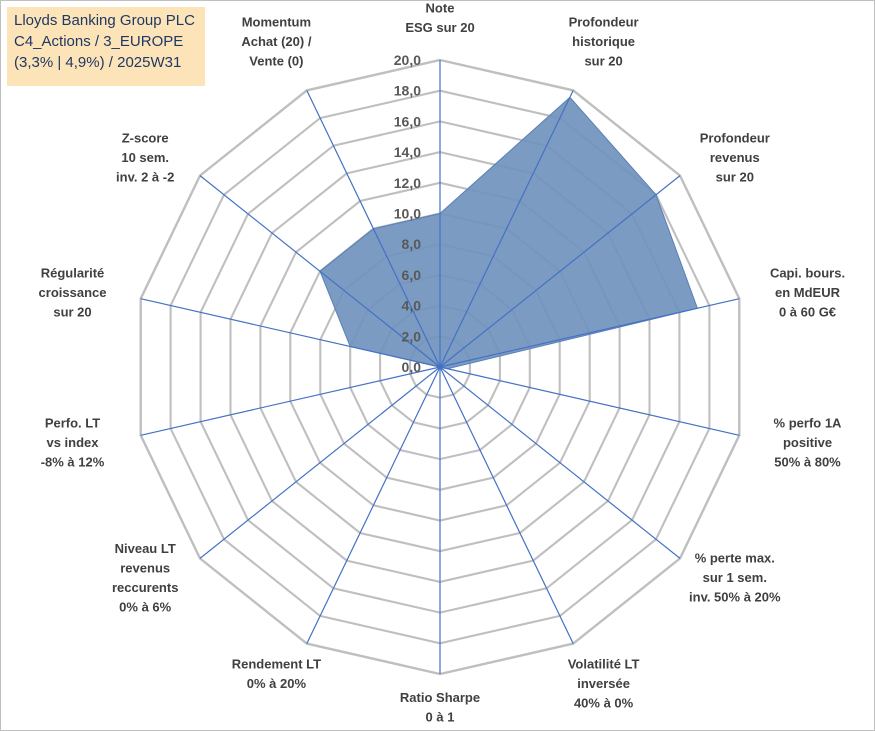 The image size is (875, 731). I want to click on chart-subtitle-period: (3,3% | 4,9%) / 2025W31, so click(98, 62).